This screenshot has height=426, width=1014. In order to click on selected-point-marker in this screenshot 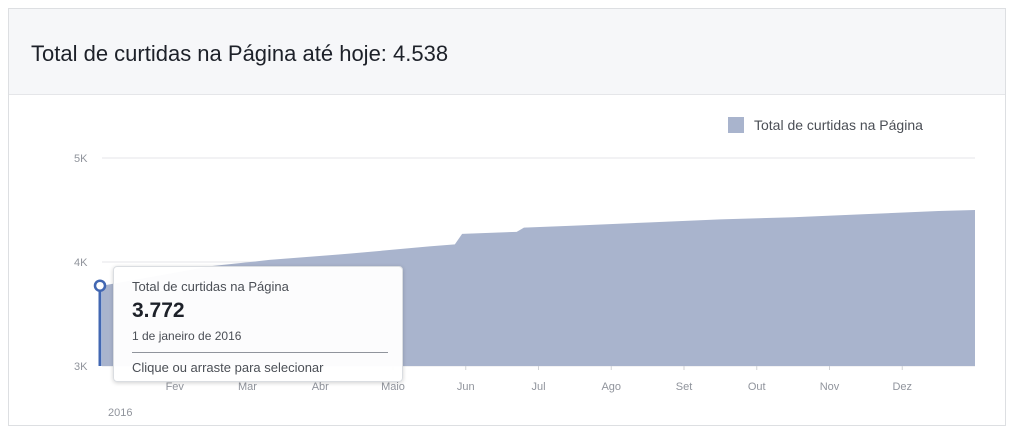, I will do `click(100, 285)`.